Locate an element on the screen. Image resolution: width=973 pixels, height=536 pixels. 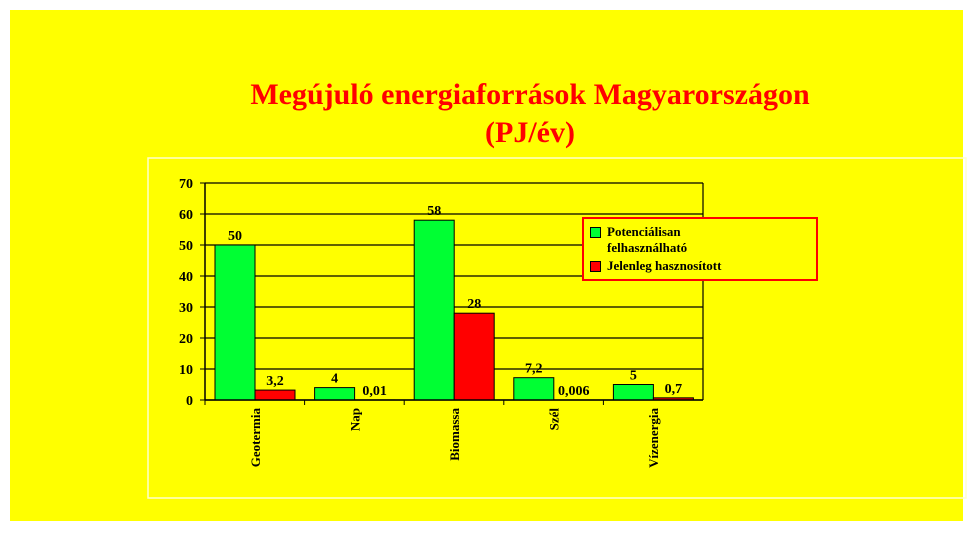
data-label: 50 is located at coordinates (235, 236).